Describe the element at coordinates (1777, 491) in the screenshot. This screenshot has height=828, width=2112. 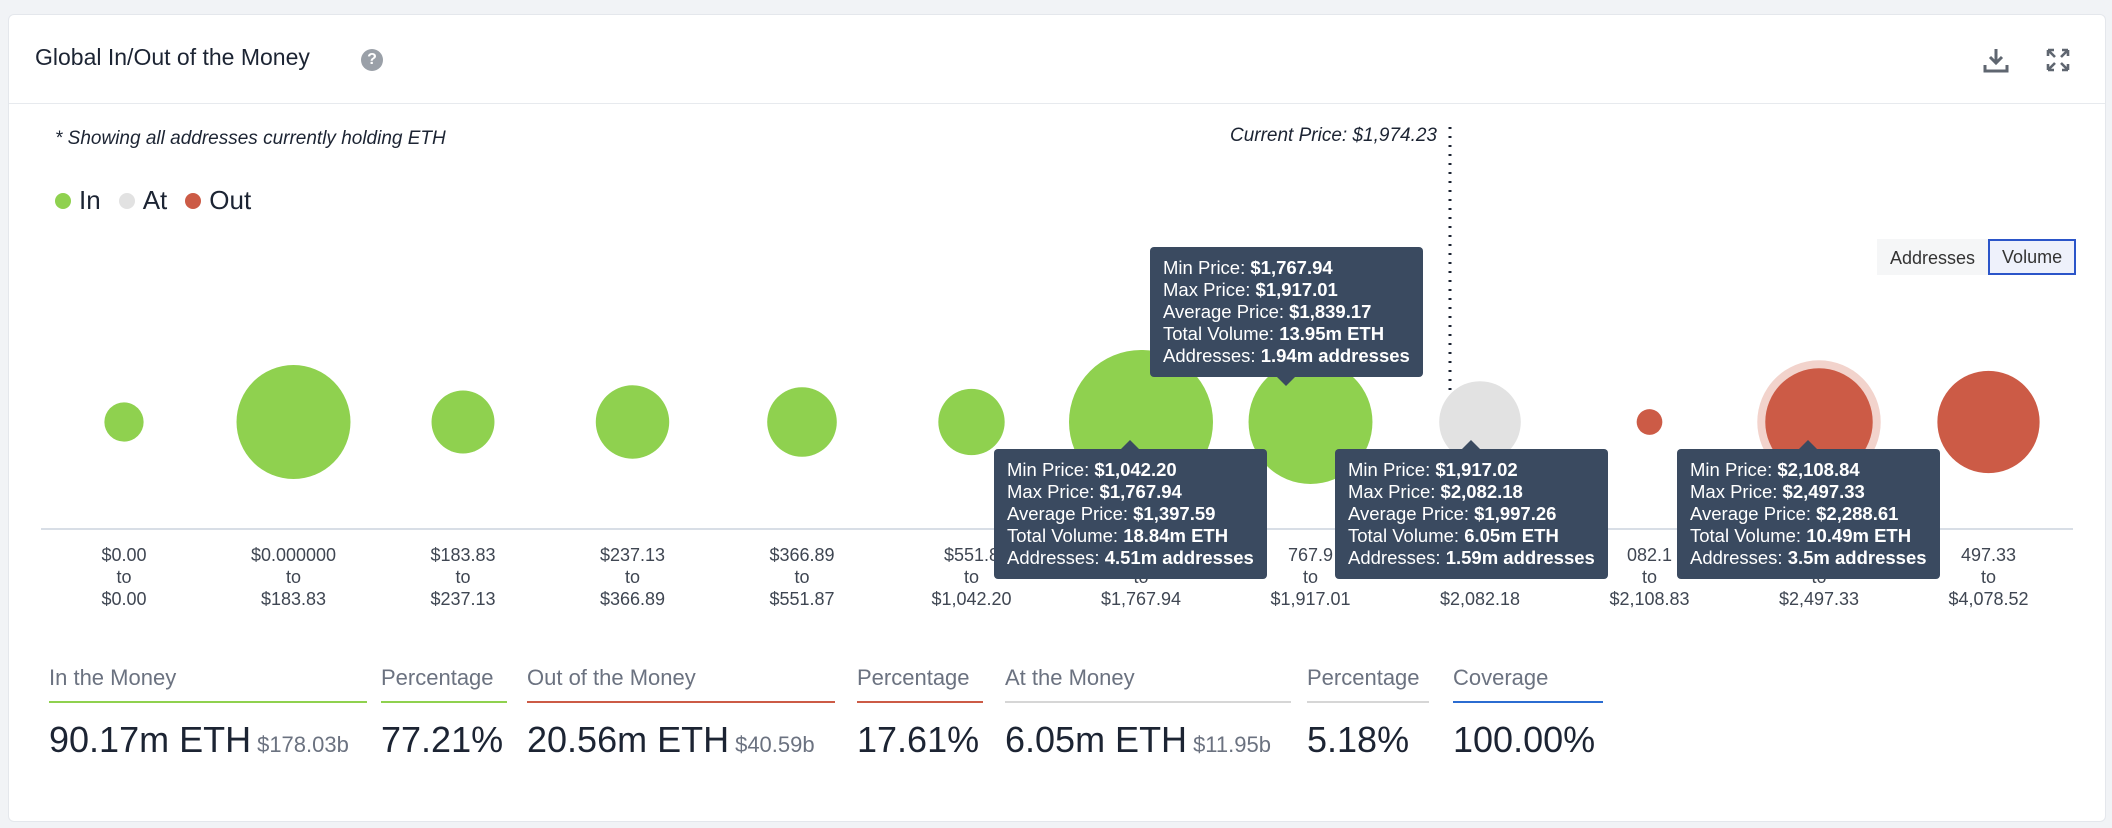
I see `tooltip-row: Max Price: $2,497.33` at that location.